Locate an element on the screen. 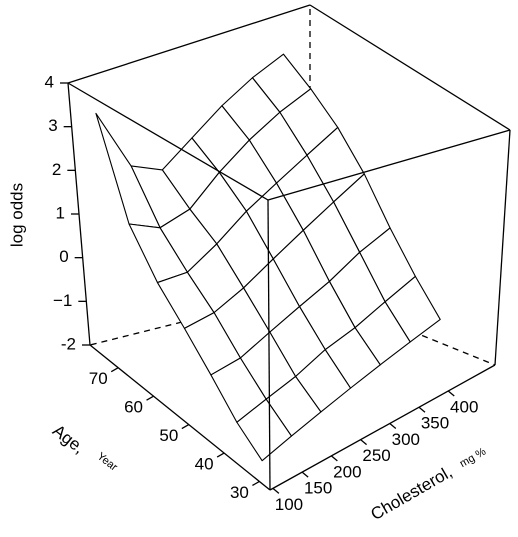  x-tick-label: 50 is located at coordinates (168, 435).